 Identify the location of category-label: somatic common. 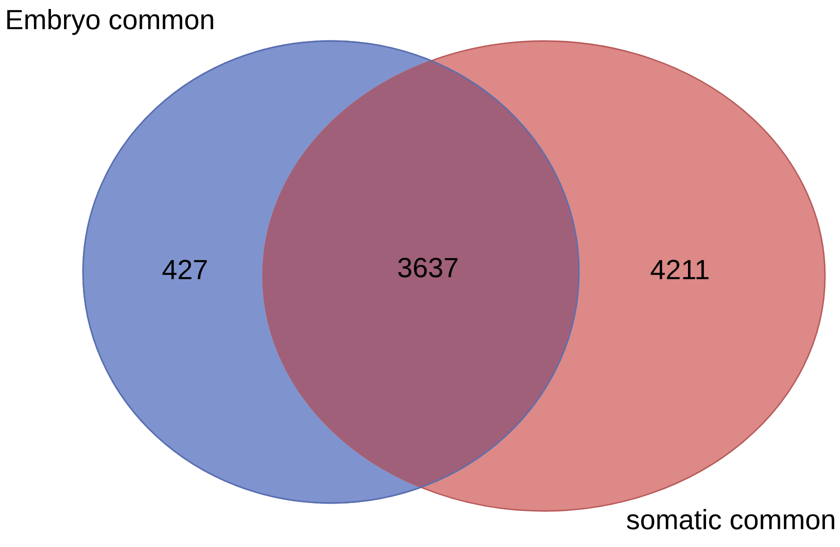
(730, 519).